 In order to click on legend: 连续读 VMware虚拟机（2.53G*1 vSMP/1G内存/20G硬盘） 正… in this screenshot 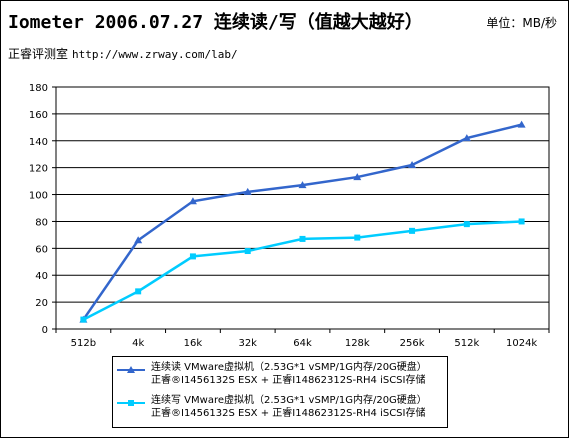, I will do `click(280, 392)`.